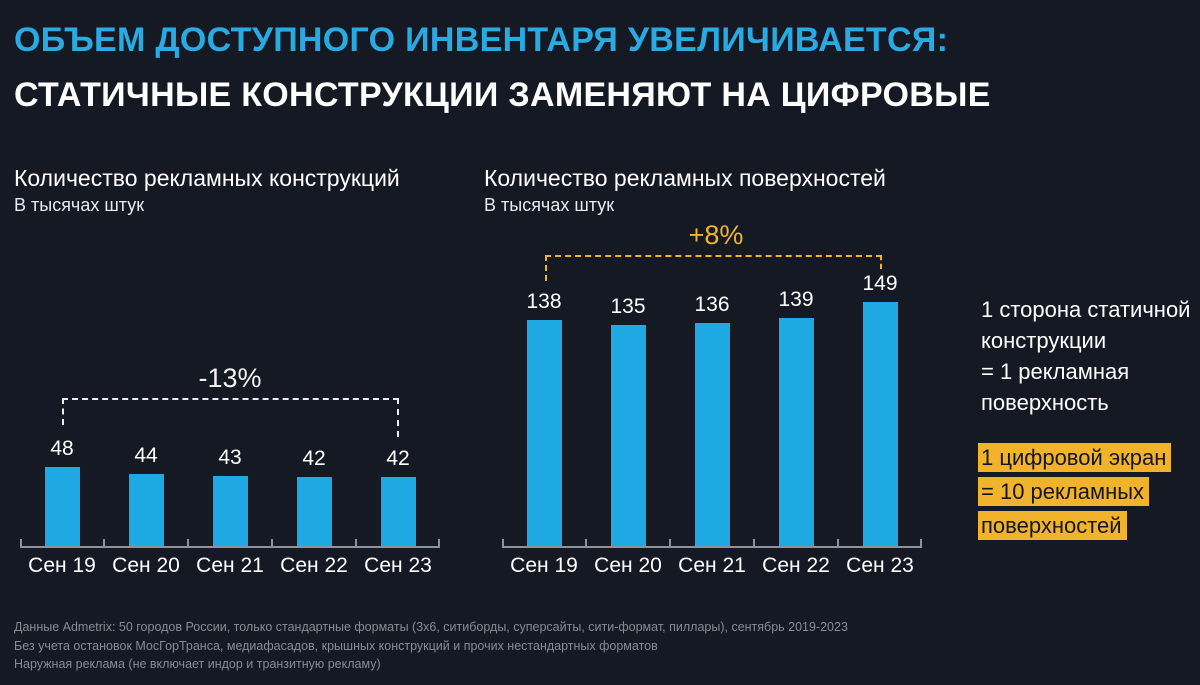  What do you see at coordinates (712, 543) in the screenshot?
I see `right-chart-x-axis` at bounding box center [712, 543].